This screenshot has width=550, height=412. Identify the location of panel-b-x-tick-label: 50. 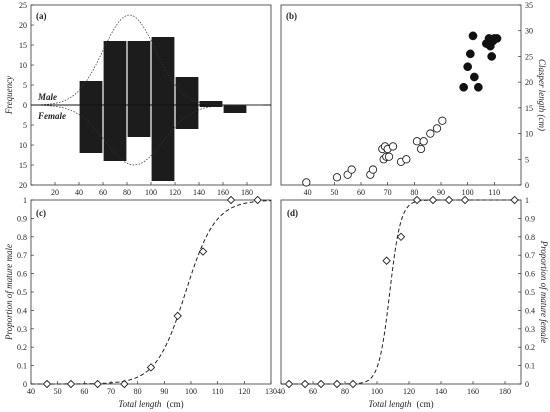
(334, 192).